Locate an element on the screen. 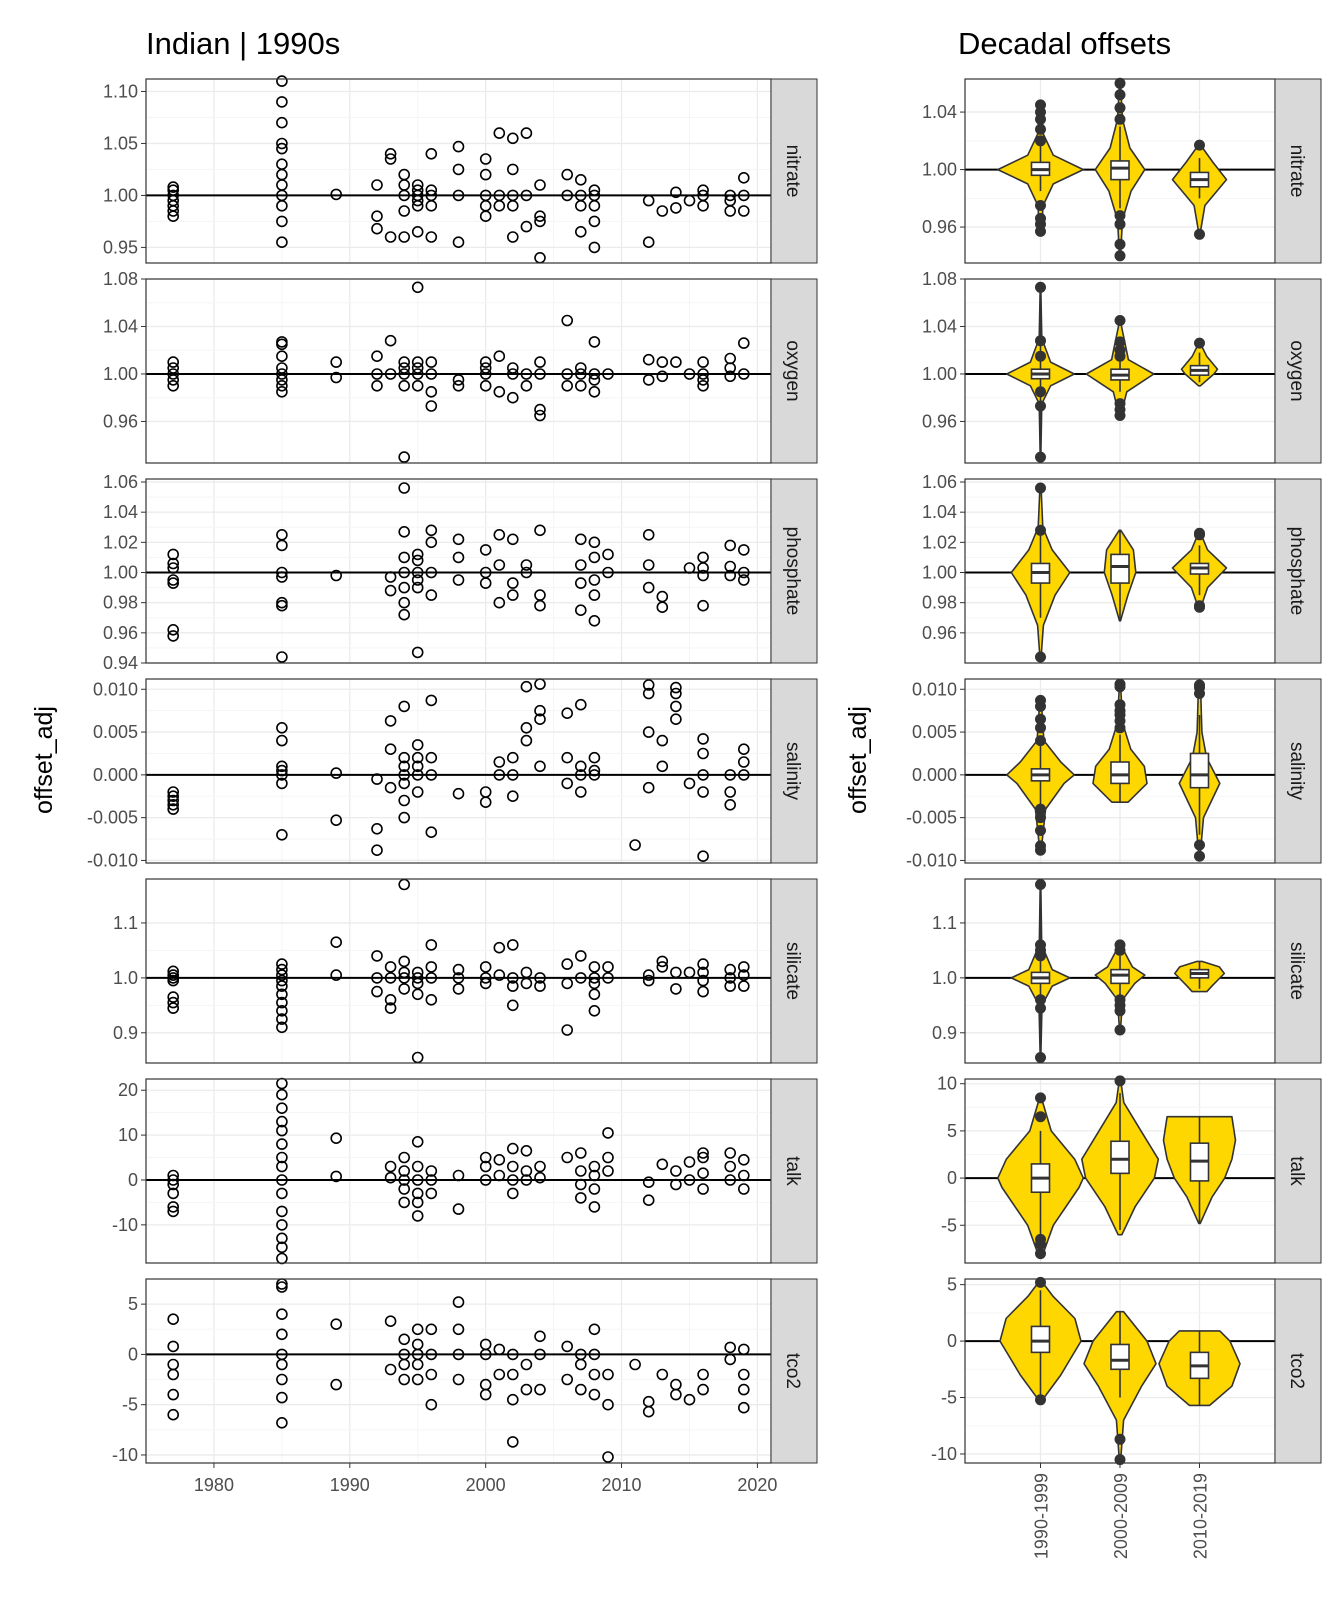 This screenshot has width=1344, height=1612. violin-panel-talk: -5 0 5 10 talk is located at coordinates (1129, 1169).